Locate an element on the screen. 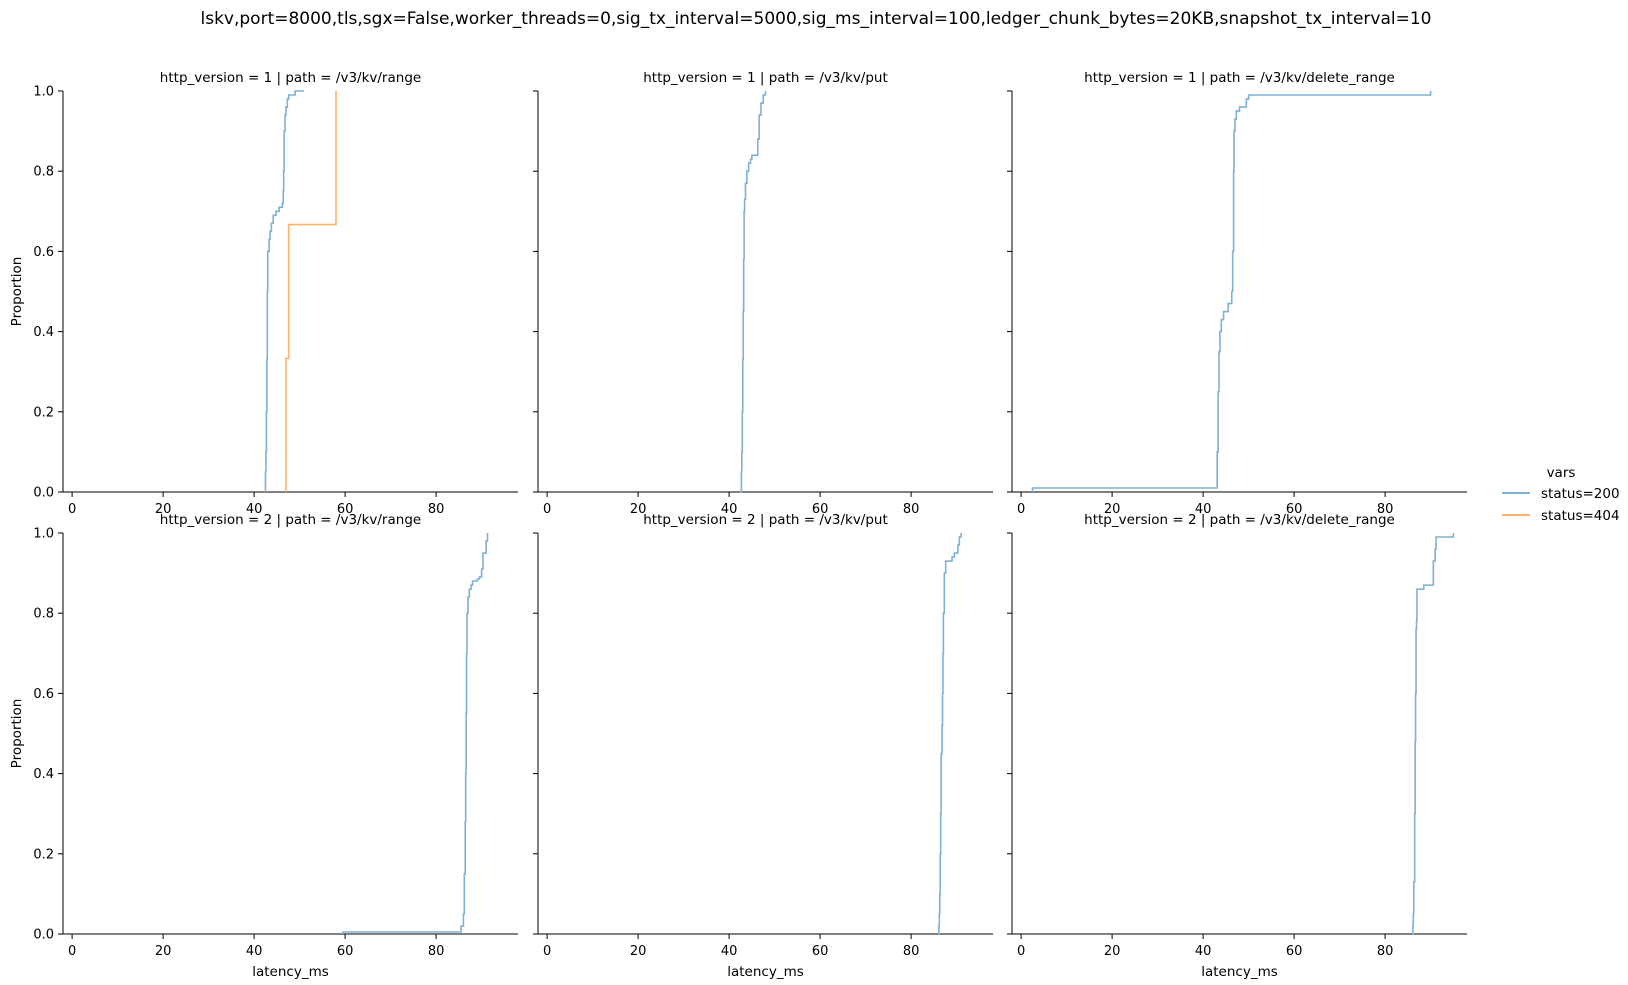 The width and height of the screenshot is (1628, 985). panel-title: http_version = 2 | path = /v3/kv/range is located at coordinates (290, 520).